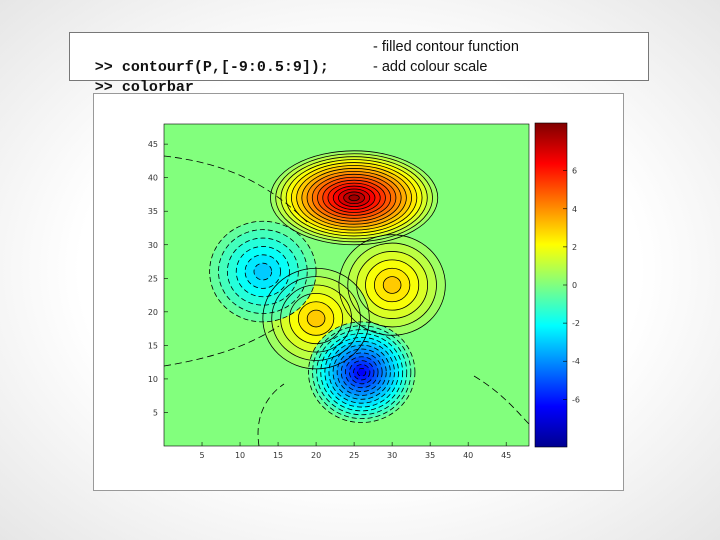 The height and width of the screenshot is (540, 720). What do you see at coordinates (278, 455) in the screenshot?
I see `x-tick-label: 15` at bounding box center [278, 455].